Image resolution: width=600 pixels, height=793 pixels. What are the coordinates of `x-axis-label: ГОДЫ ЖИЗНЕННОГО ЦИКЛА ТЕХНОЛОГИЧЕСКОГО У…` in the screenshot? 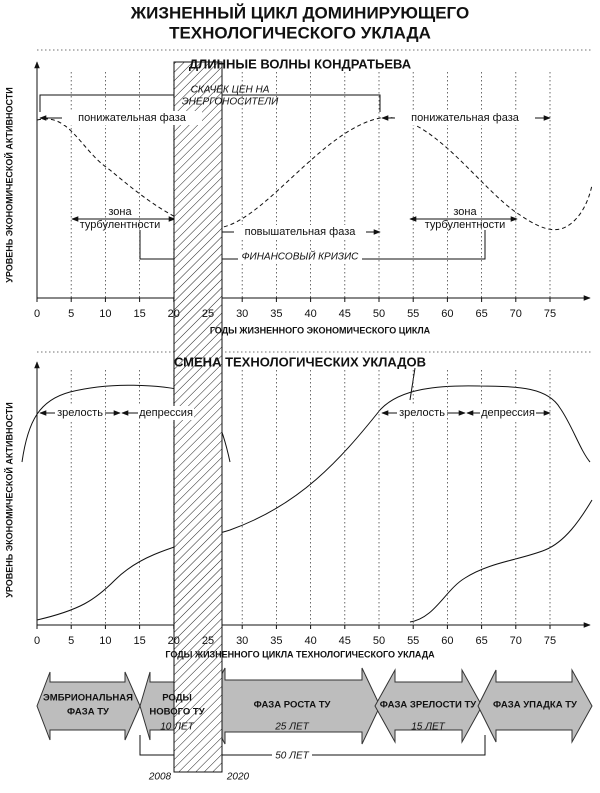 It's located at (300, 654).